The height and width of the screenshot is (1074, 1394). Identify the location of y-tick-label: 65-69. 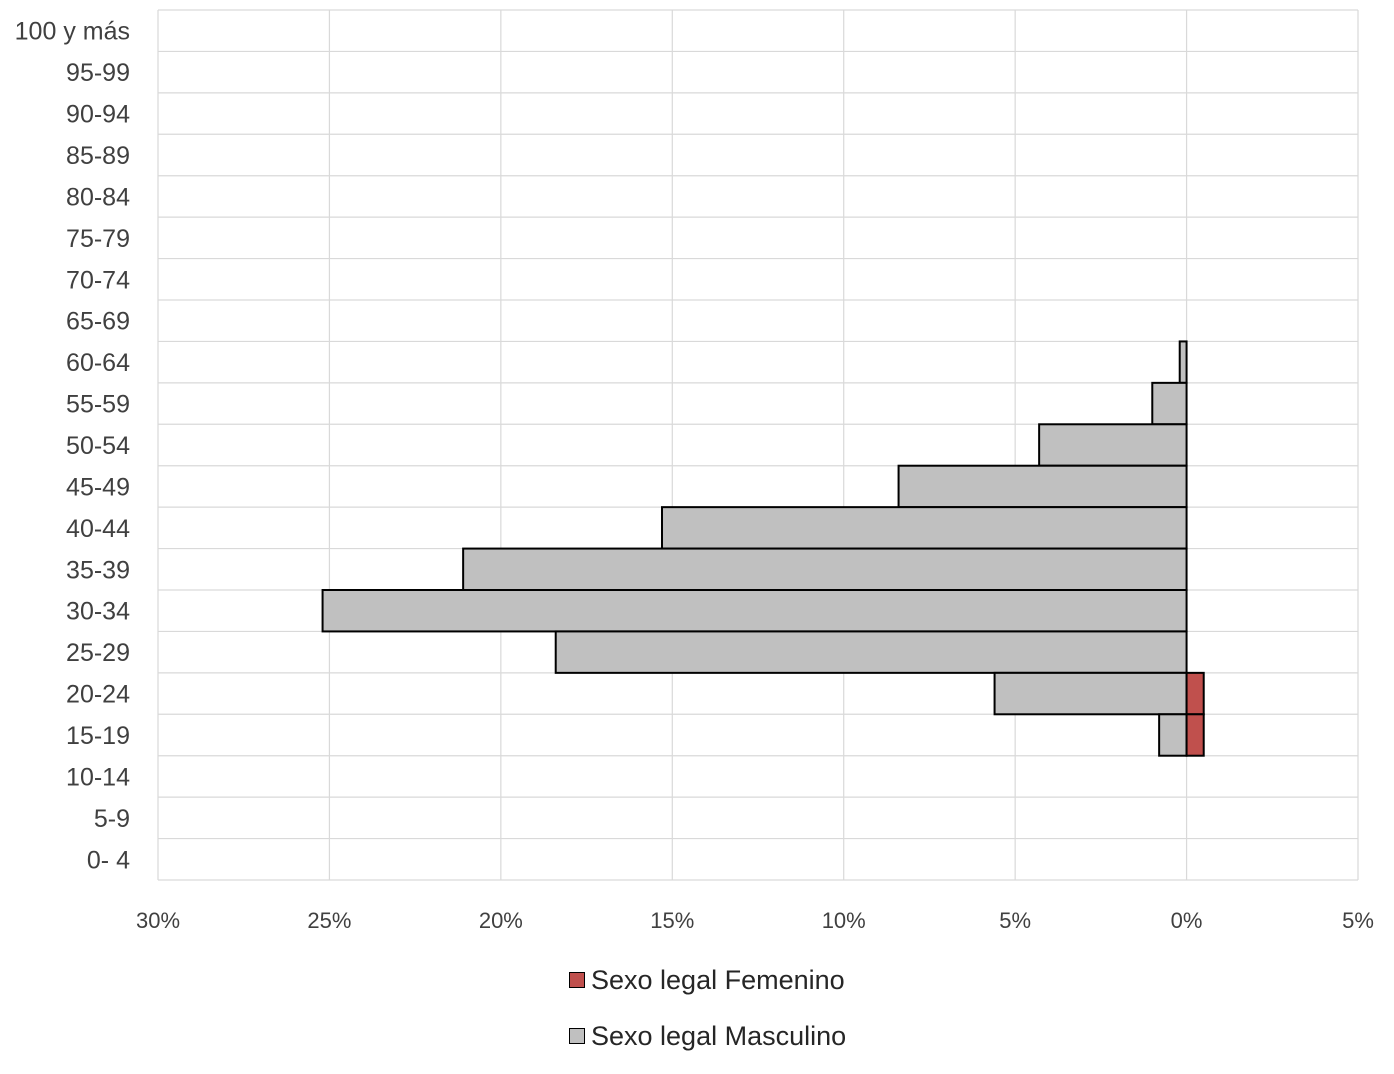
(98, 322).